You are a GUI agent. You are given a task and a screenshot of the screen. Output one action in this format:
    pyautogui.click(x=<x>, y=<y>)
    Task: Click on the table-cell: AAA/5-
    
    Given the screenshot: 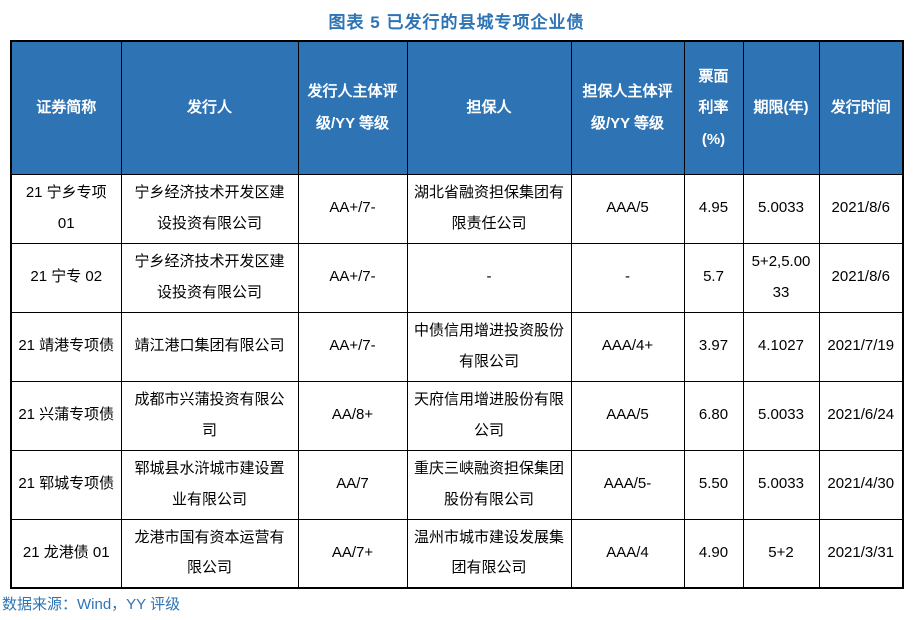 What is the action you would take?
    pyautogui.click(x=627, y=484)
    